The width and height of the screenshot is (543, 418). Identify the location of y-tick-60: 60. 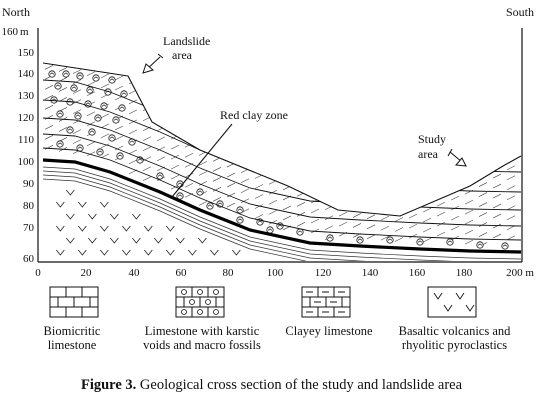
(29, 259).